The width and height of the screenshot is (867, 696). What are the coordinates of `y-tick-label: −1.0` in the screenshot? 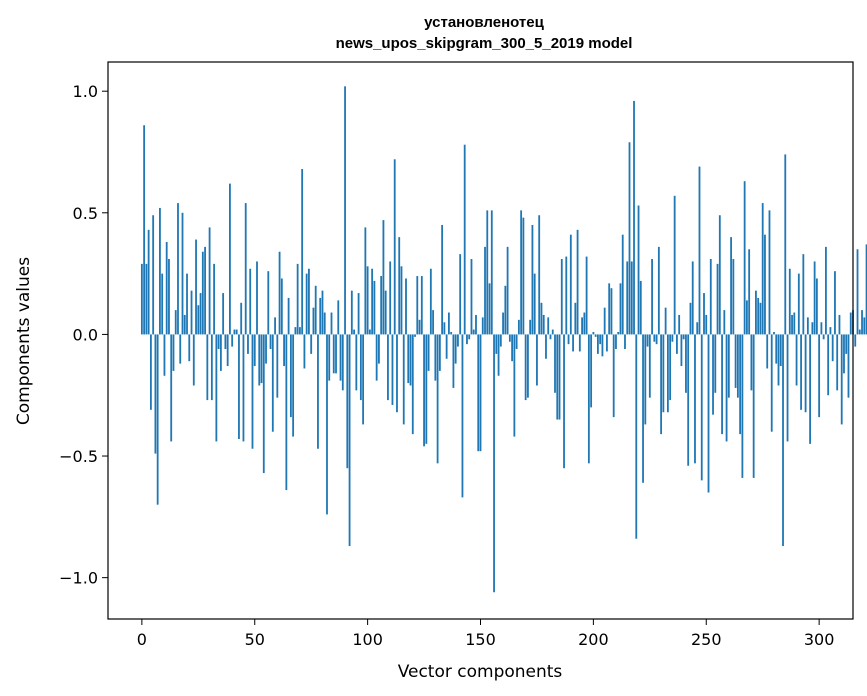 It's located at (78, 578).